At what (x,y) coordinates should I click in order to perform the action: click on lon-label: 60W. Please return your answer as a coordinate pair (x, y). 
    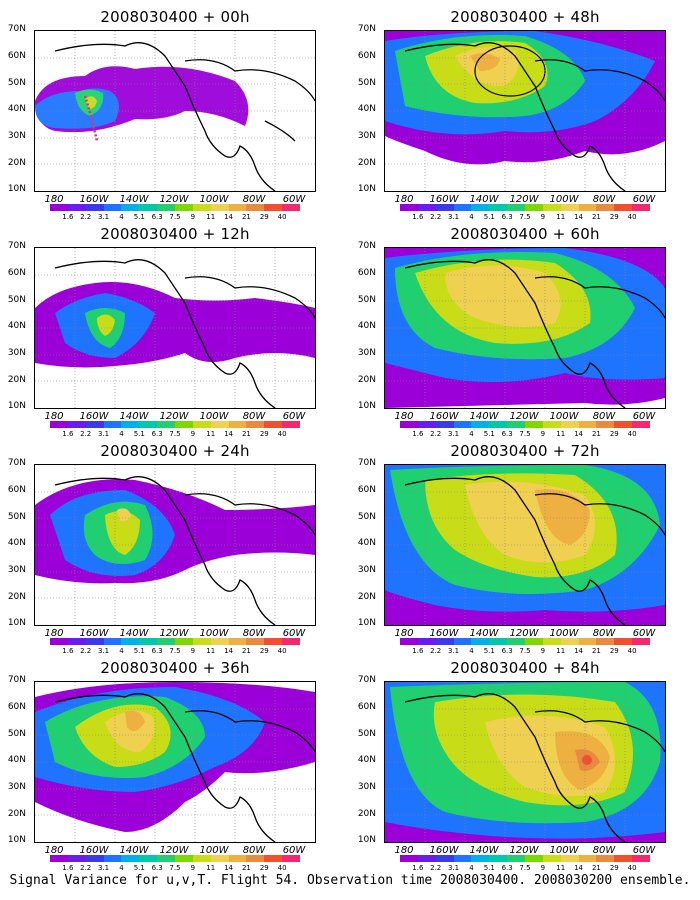
    Looking at the image, I should click on (294, 199).